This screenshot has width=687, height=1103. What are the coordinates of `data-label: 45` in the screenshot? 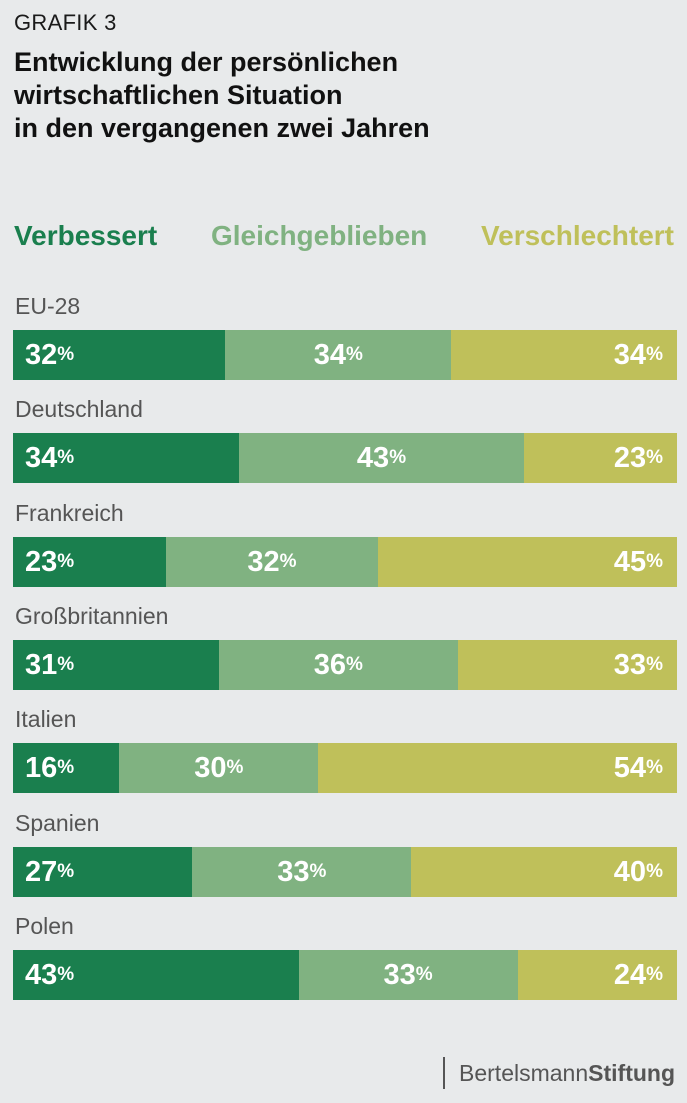 It's located at (630, 561).